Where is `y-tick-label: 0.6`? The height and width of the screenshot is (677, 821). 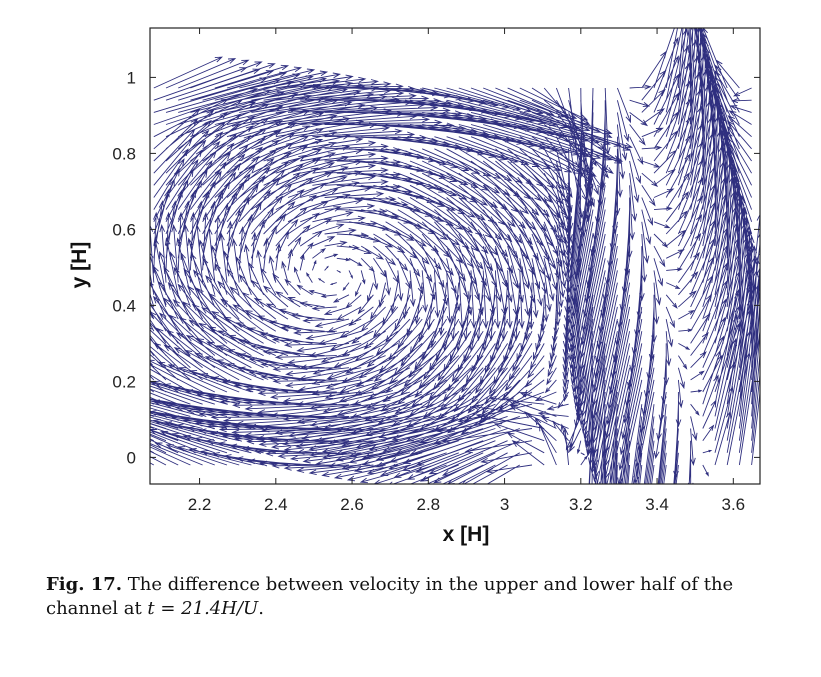
y-tick-label: 0.6 is located at coordinates (124, 229).